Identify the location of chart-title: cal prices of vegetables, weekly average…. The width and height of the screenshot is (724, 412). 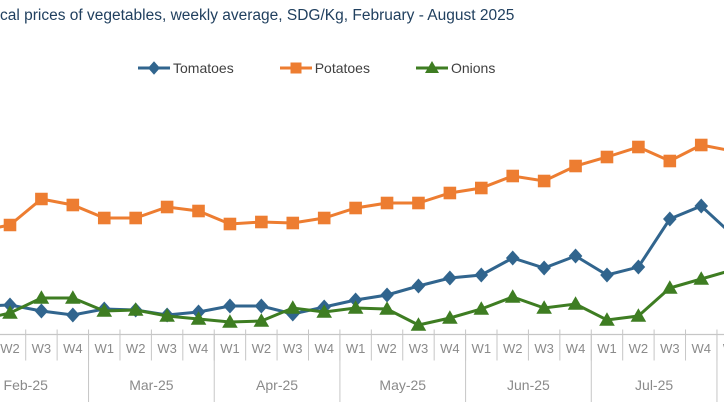
(257, 15).